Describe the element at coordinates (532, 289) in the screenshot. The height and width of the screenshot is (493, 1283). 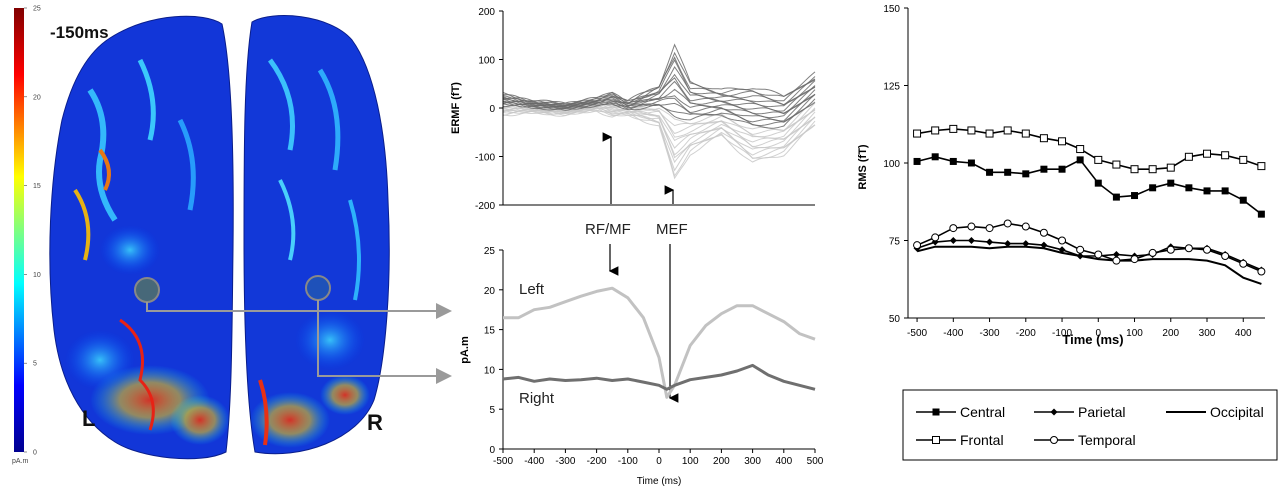
I see `series-label-left: Left` at that location.